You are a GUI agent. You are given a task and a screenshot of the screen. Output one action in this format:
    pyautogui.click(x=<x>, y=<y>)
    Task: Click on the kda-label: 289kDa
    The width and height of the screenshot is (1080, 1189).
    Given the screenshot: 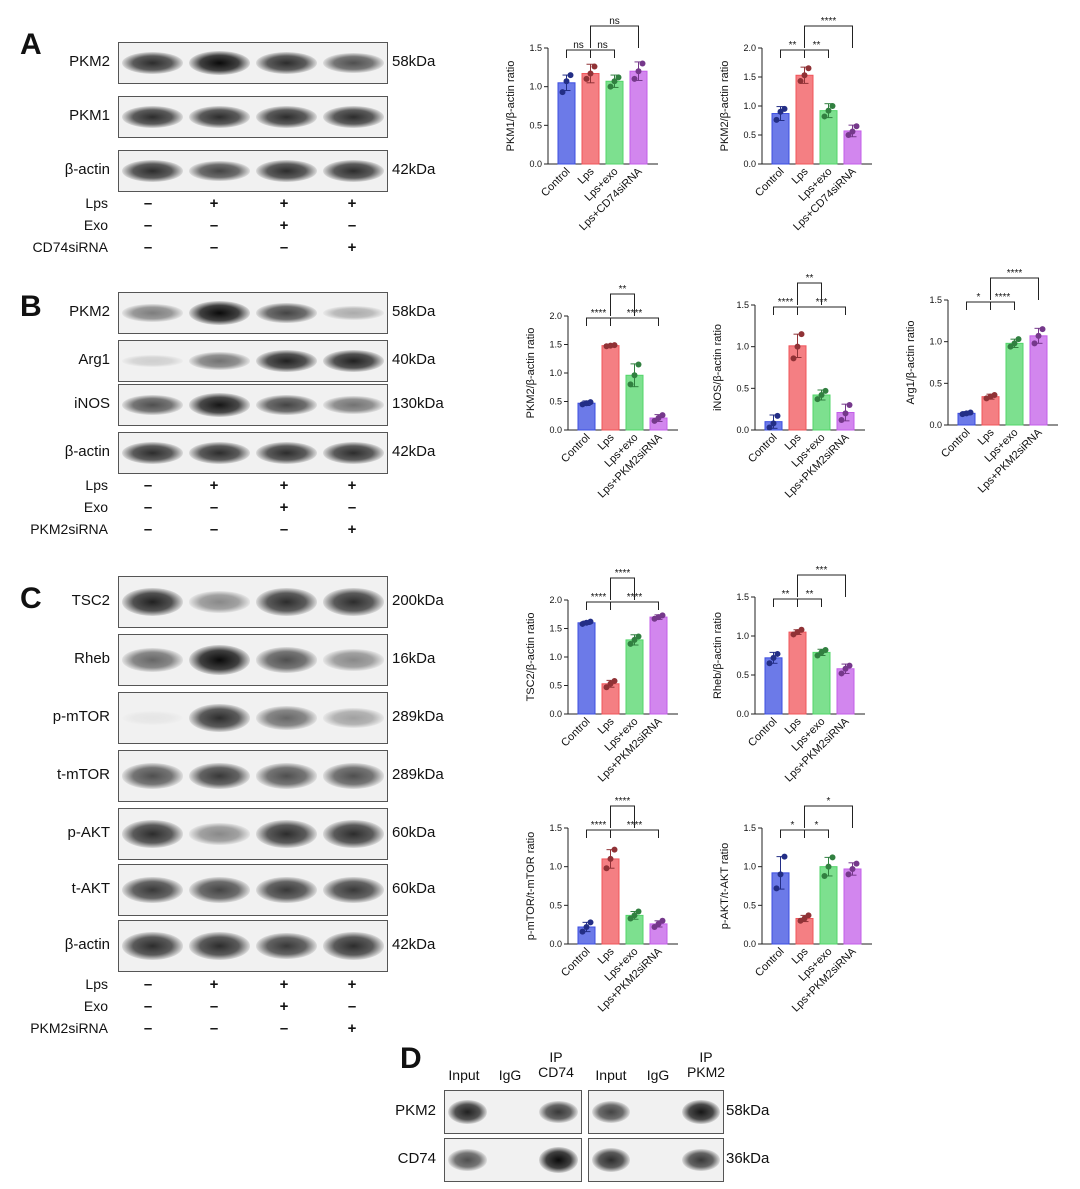 What is the action you would take?
    pyautogui.click(x=418, y=716)
    